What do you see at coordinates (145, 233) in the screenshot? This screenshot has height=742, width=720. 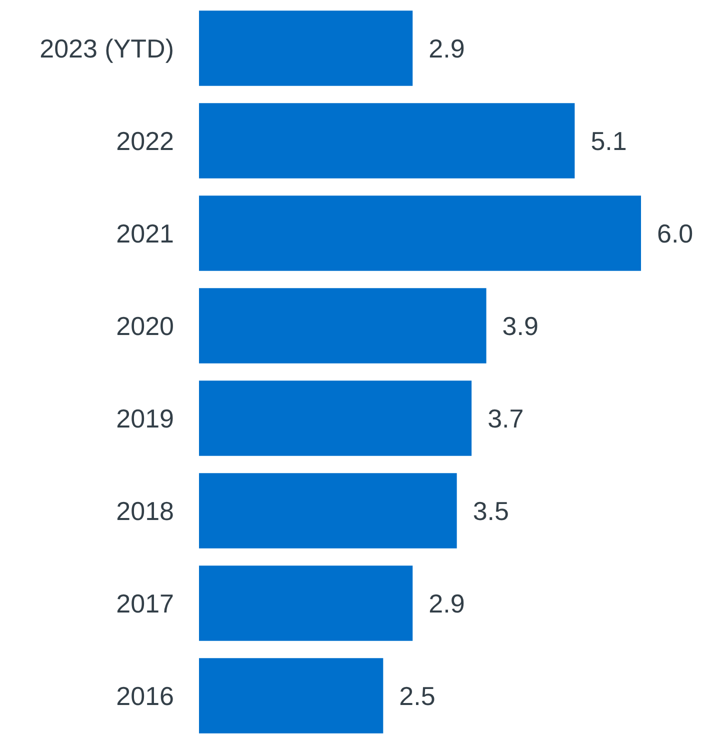 I see `y-tick-label: 2021` at bounding box center [145, 233].